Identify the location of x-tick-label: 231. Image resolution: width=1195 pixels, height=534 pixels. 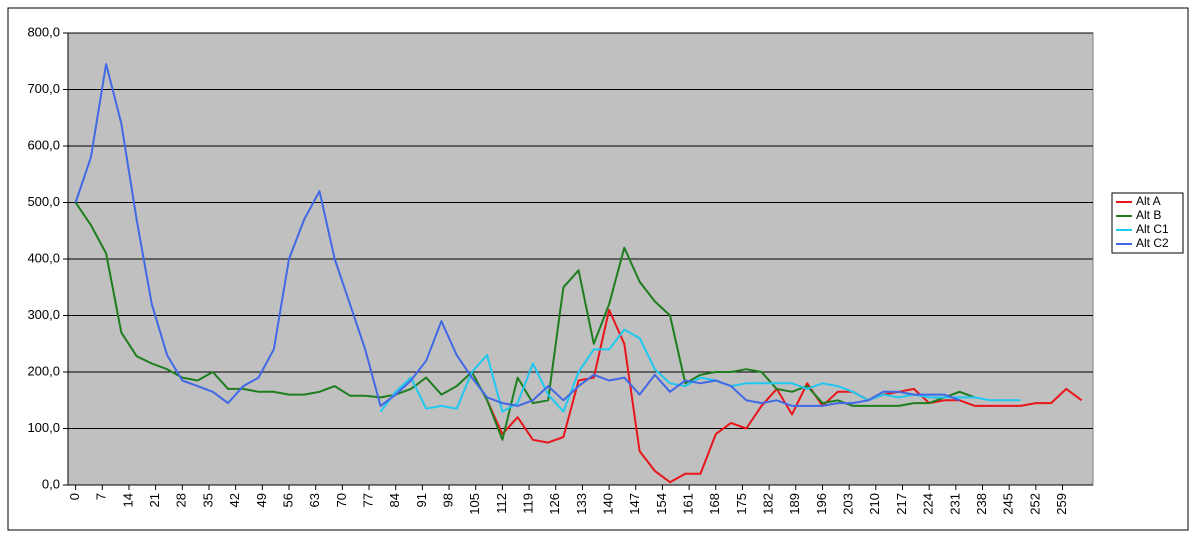
(954, 504).